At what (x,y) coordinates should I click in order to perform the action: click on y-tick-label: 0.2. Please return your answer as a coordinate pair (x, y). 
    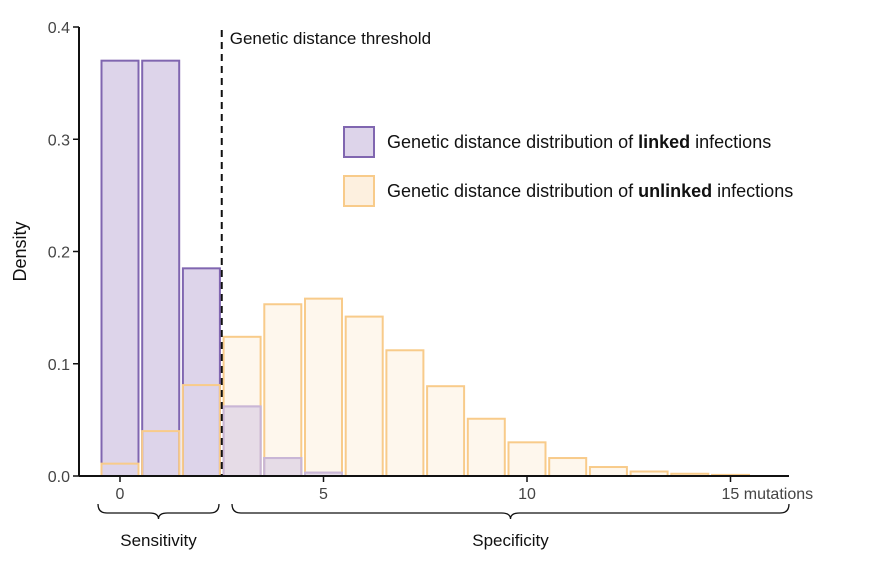
    Looking at the image, I should click on (59, 253).